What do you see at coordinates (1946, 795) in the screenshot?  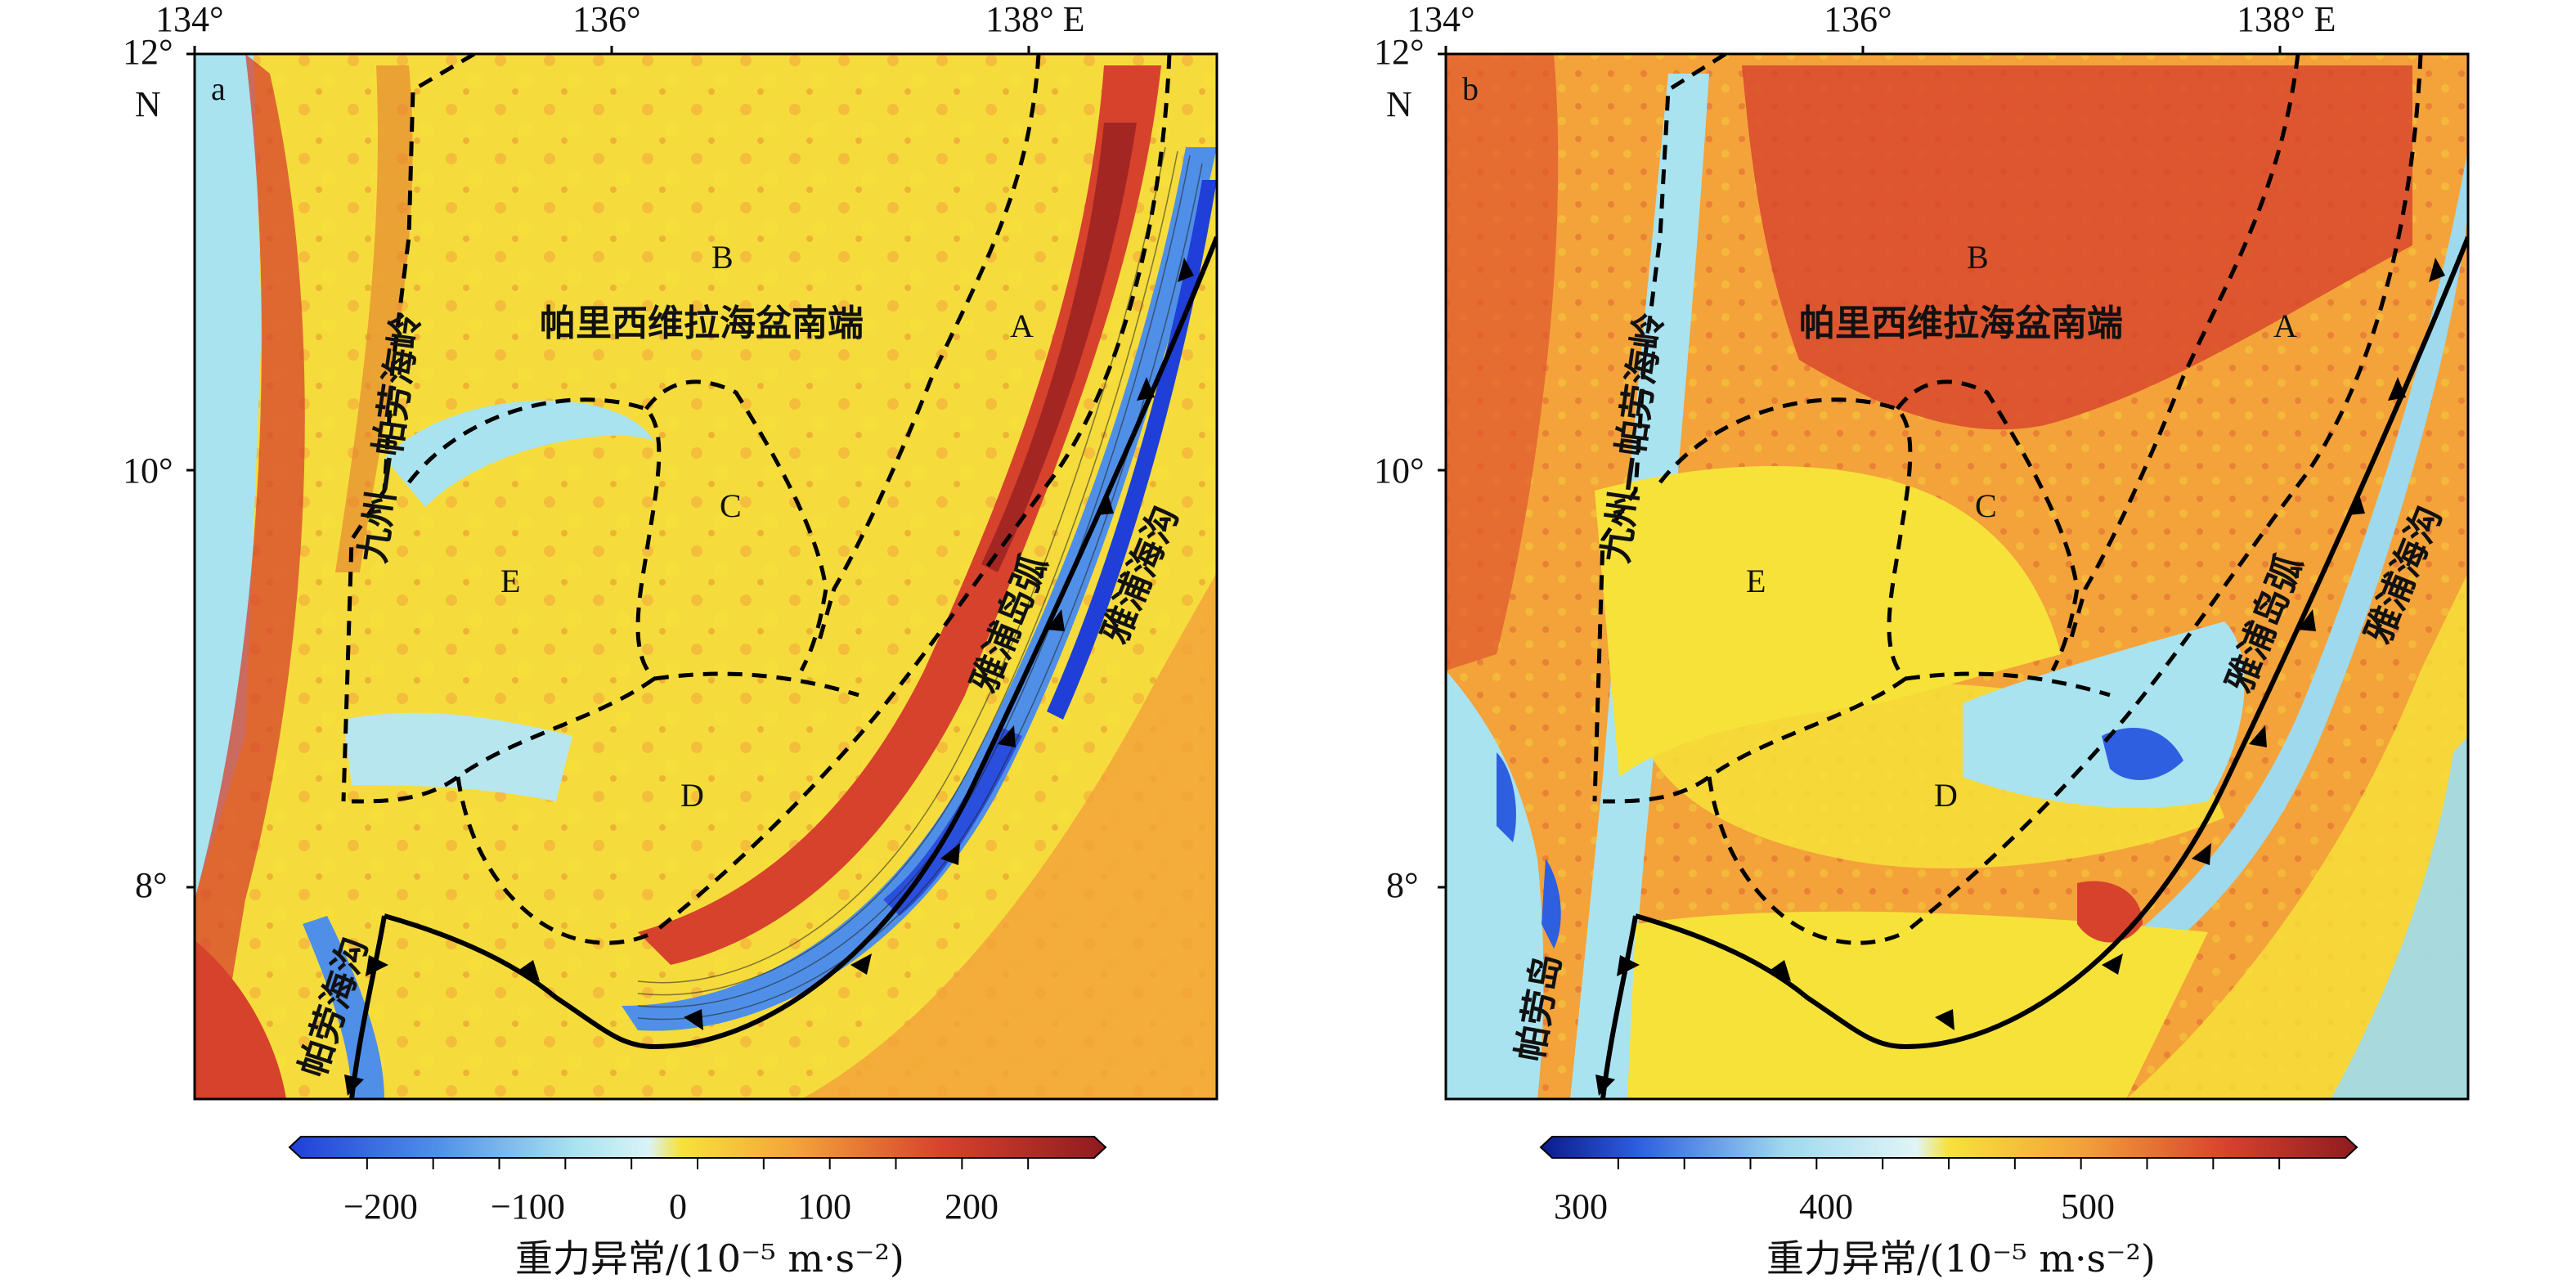 I see `panel-b-region-d: D` at bounding box center [1946, 795].